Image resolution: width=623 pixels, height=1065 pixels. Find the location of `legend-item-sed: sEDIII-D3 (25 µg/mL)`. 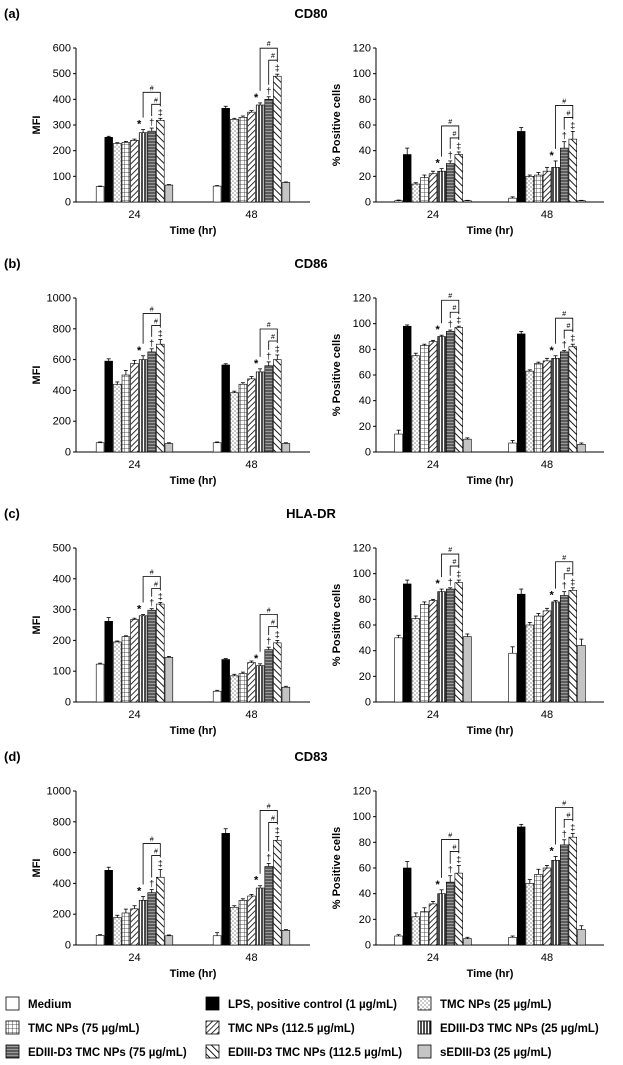

legend-item-sed: sEDIII-D3 (25 µg/mL) is located at coordinates (484, 1051).